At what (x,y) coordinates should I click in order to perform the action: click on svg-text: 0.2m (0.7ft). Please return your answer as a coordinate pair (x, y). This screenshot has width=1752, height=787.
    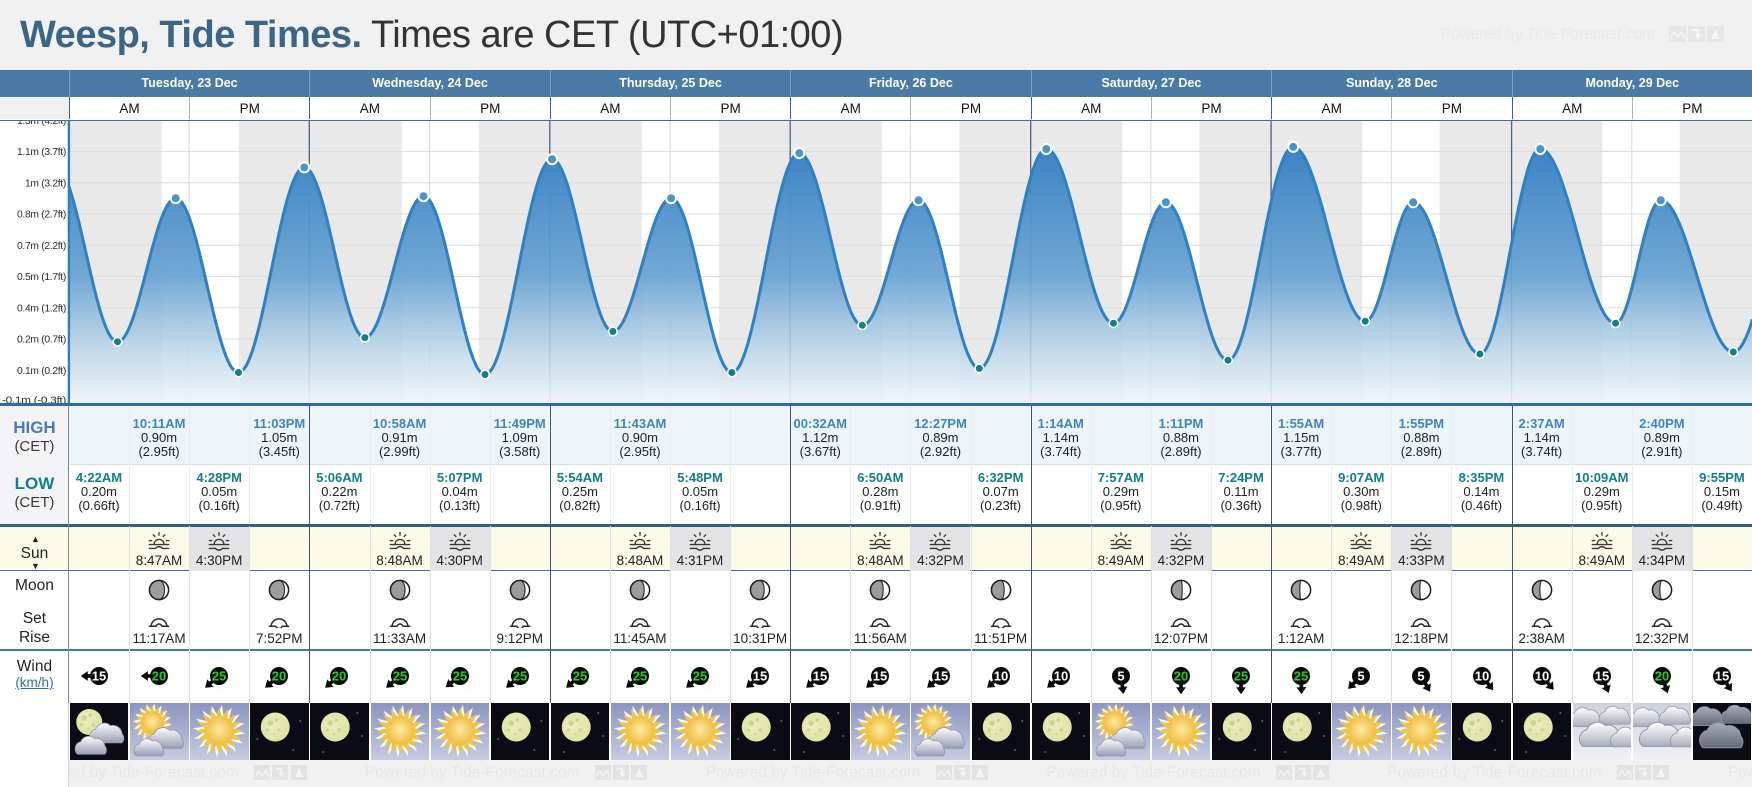
    Looking at the image, I should click on (41, 339).